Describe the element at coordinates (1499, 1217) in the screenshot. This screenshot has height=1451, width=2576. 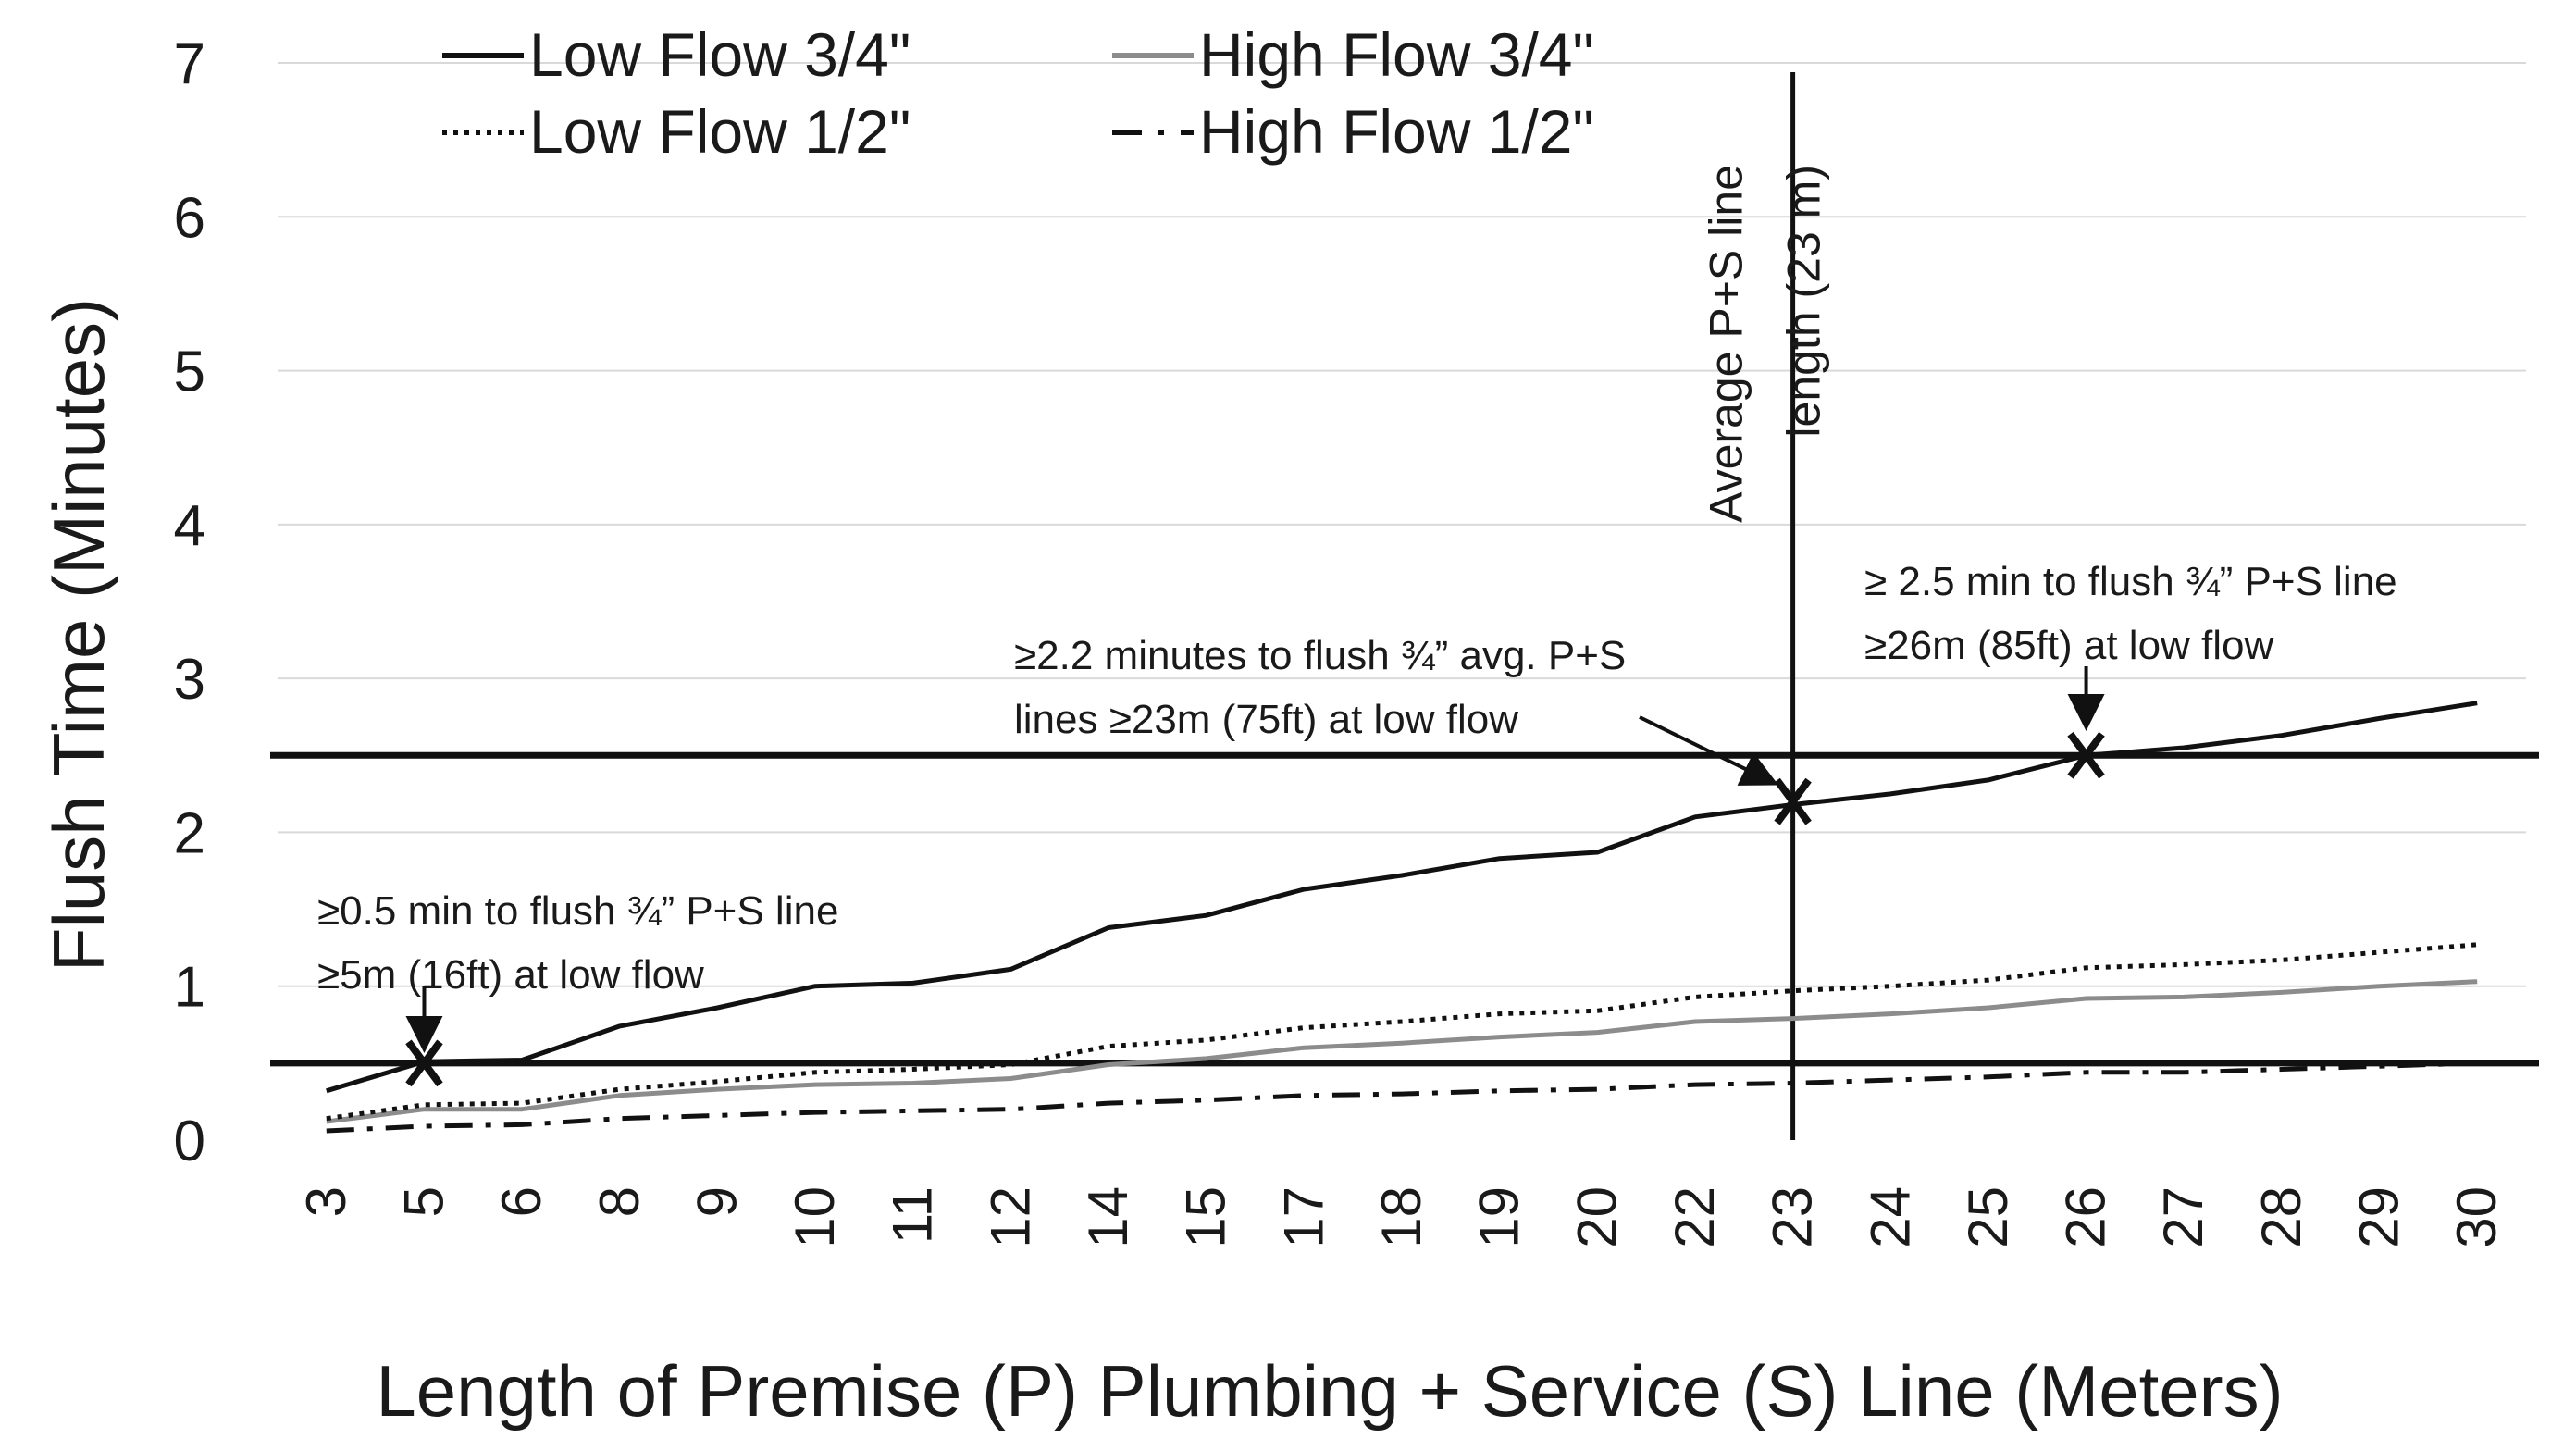
I see `x-tick-label: 19` at that location.